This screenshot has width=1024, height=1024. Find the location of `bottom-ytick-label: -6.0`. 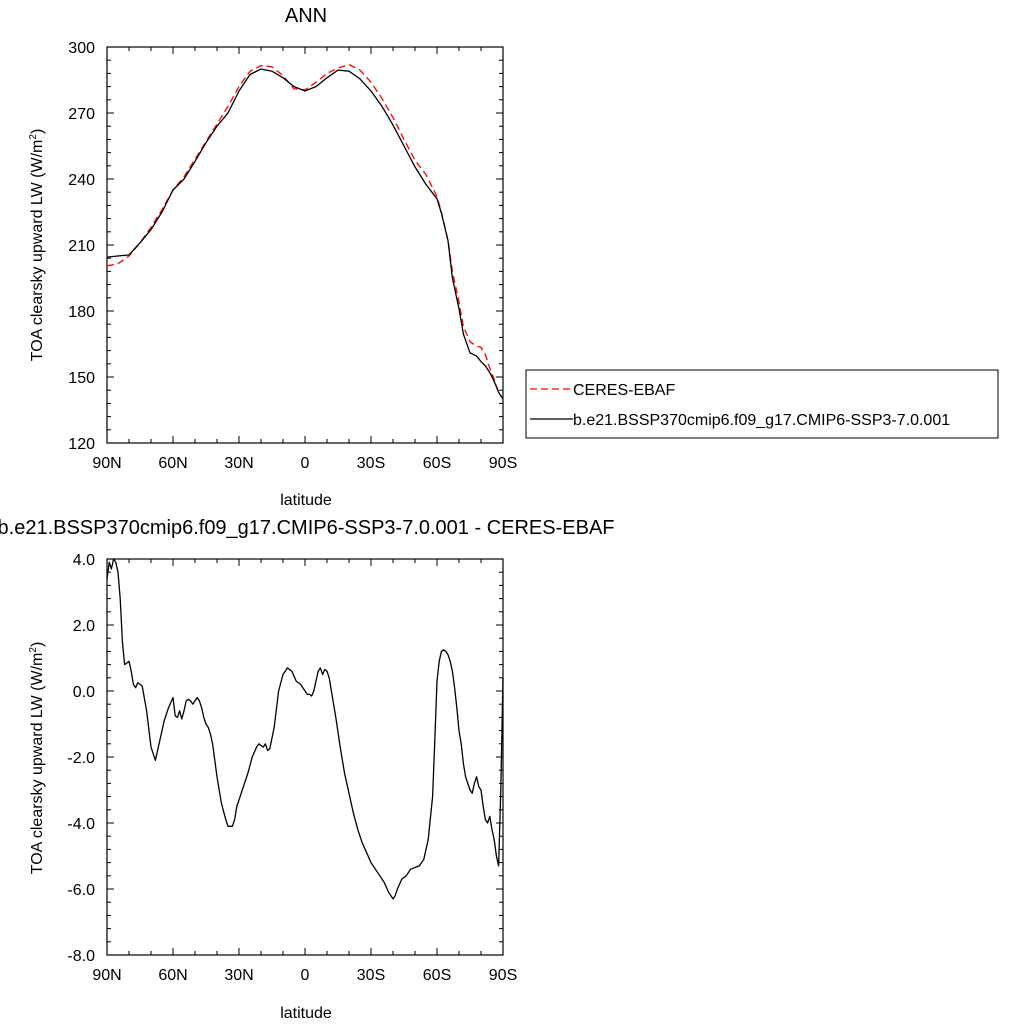

bottom-ytick-label: -6.0 is located at coordinates (81, 890).